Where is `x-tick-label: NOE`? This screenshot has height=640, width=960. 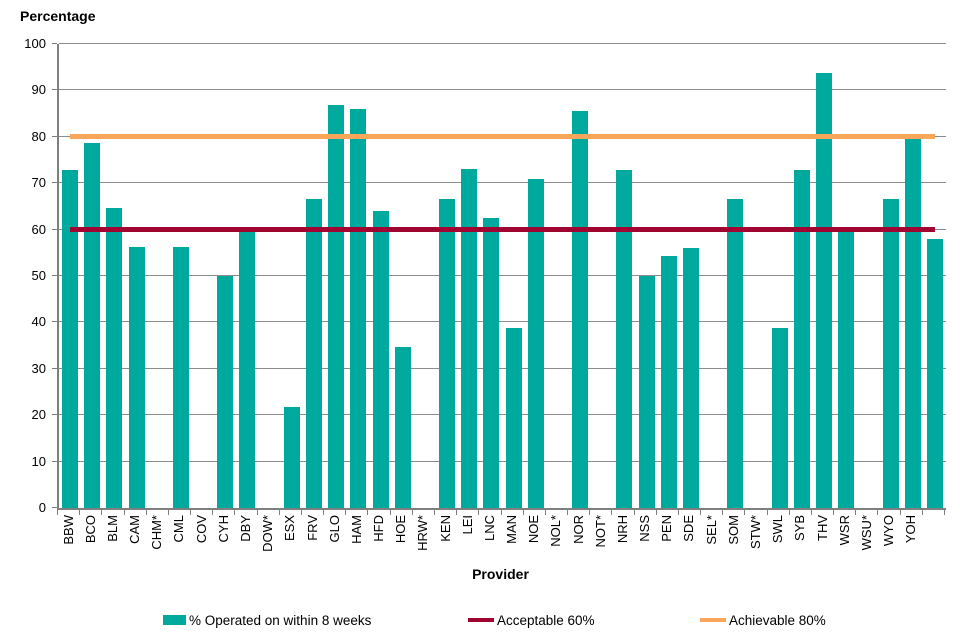
x-tick-label: NOE is located at coordinates (534, 529).